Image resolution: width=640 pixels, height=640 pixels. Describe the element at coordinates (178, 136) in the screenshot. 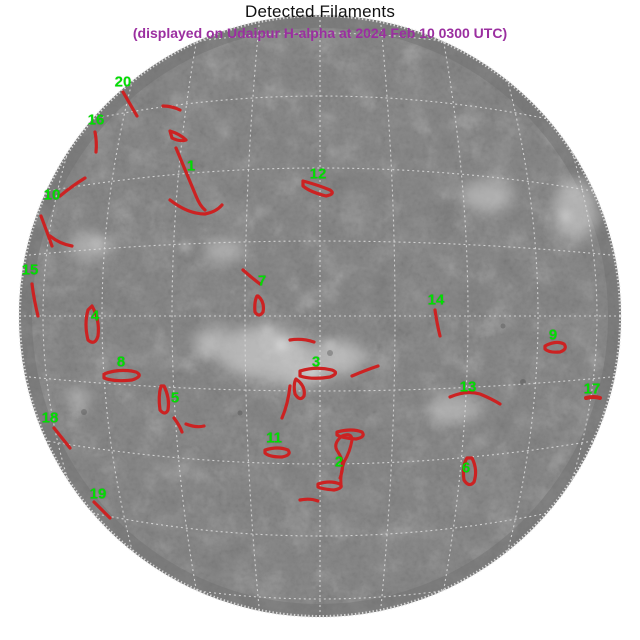

I see `filament-contour-extra-b` at that location.